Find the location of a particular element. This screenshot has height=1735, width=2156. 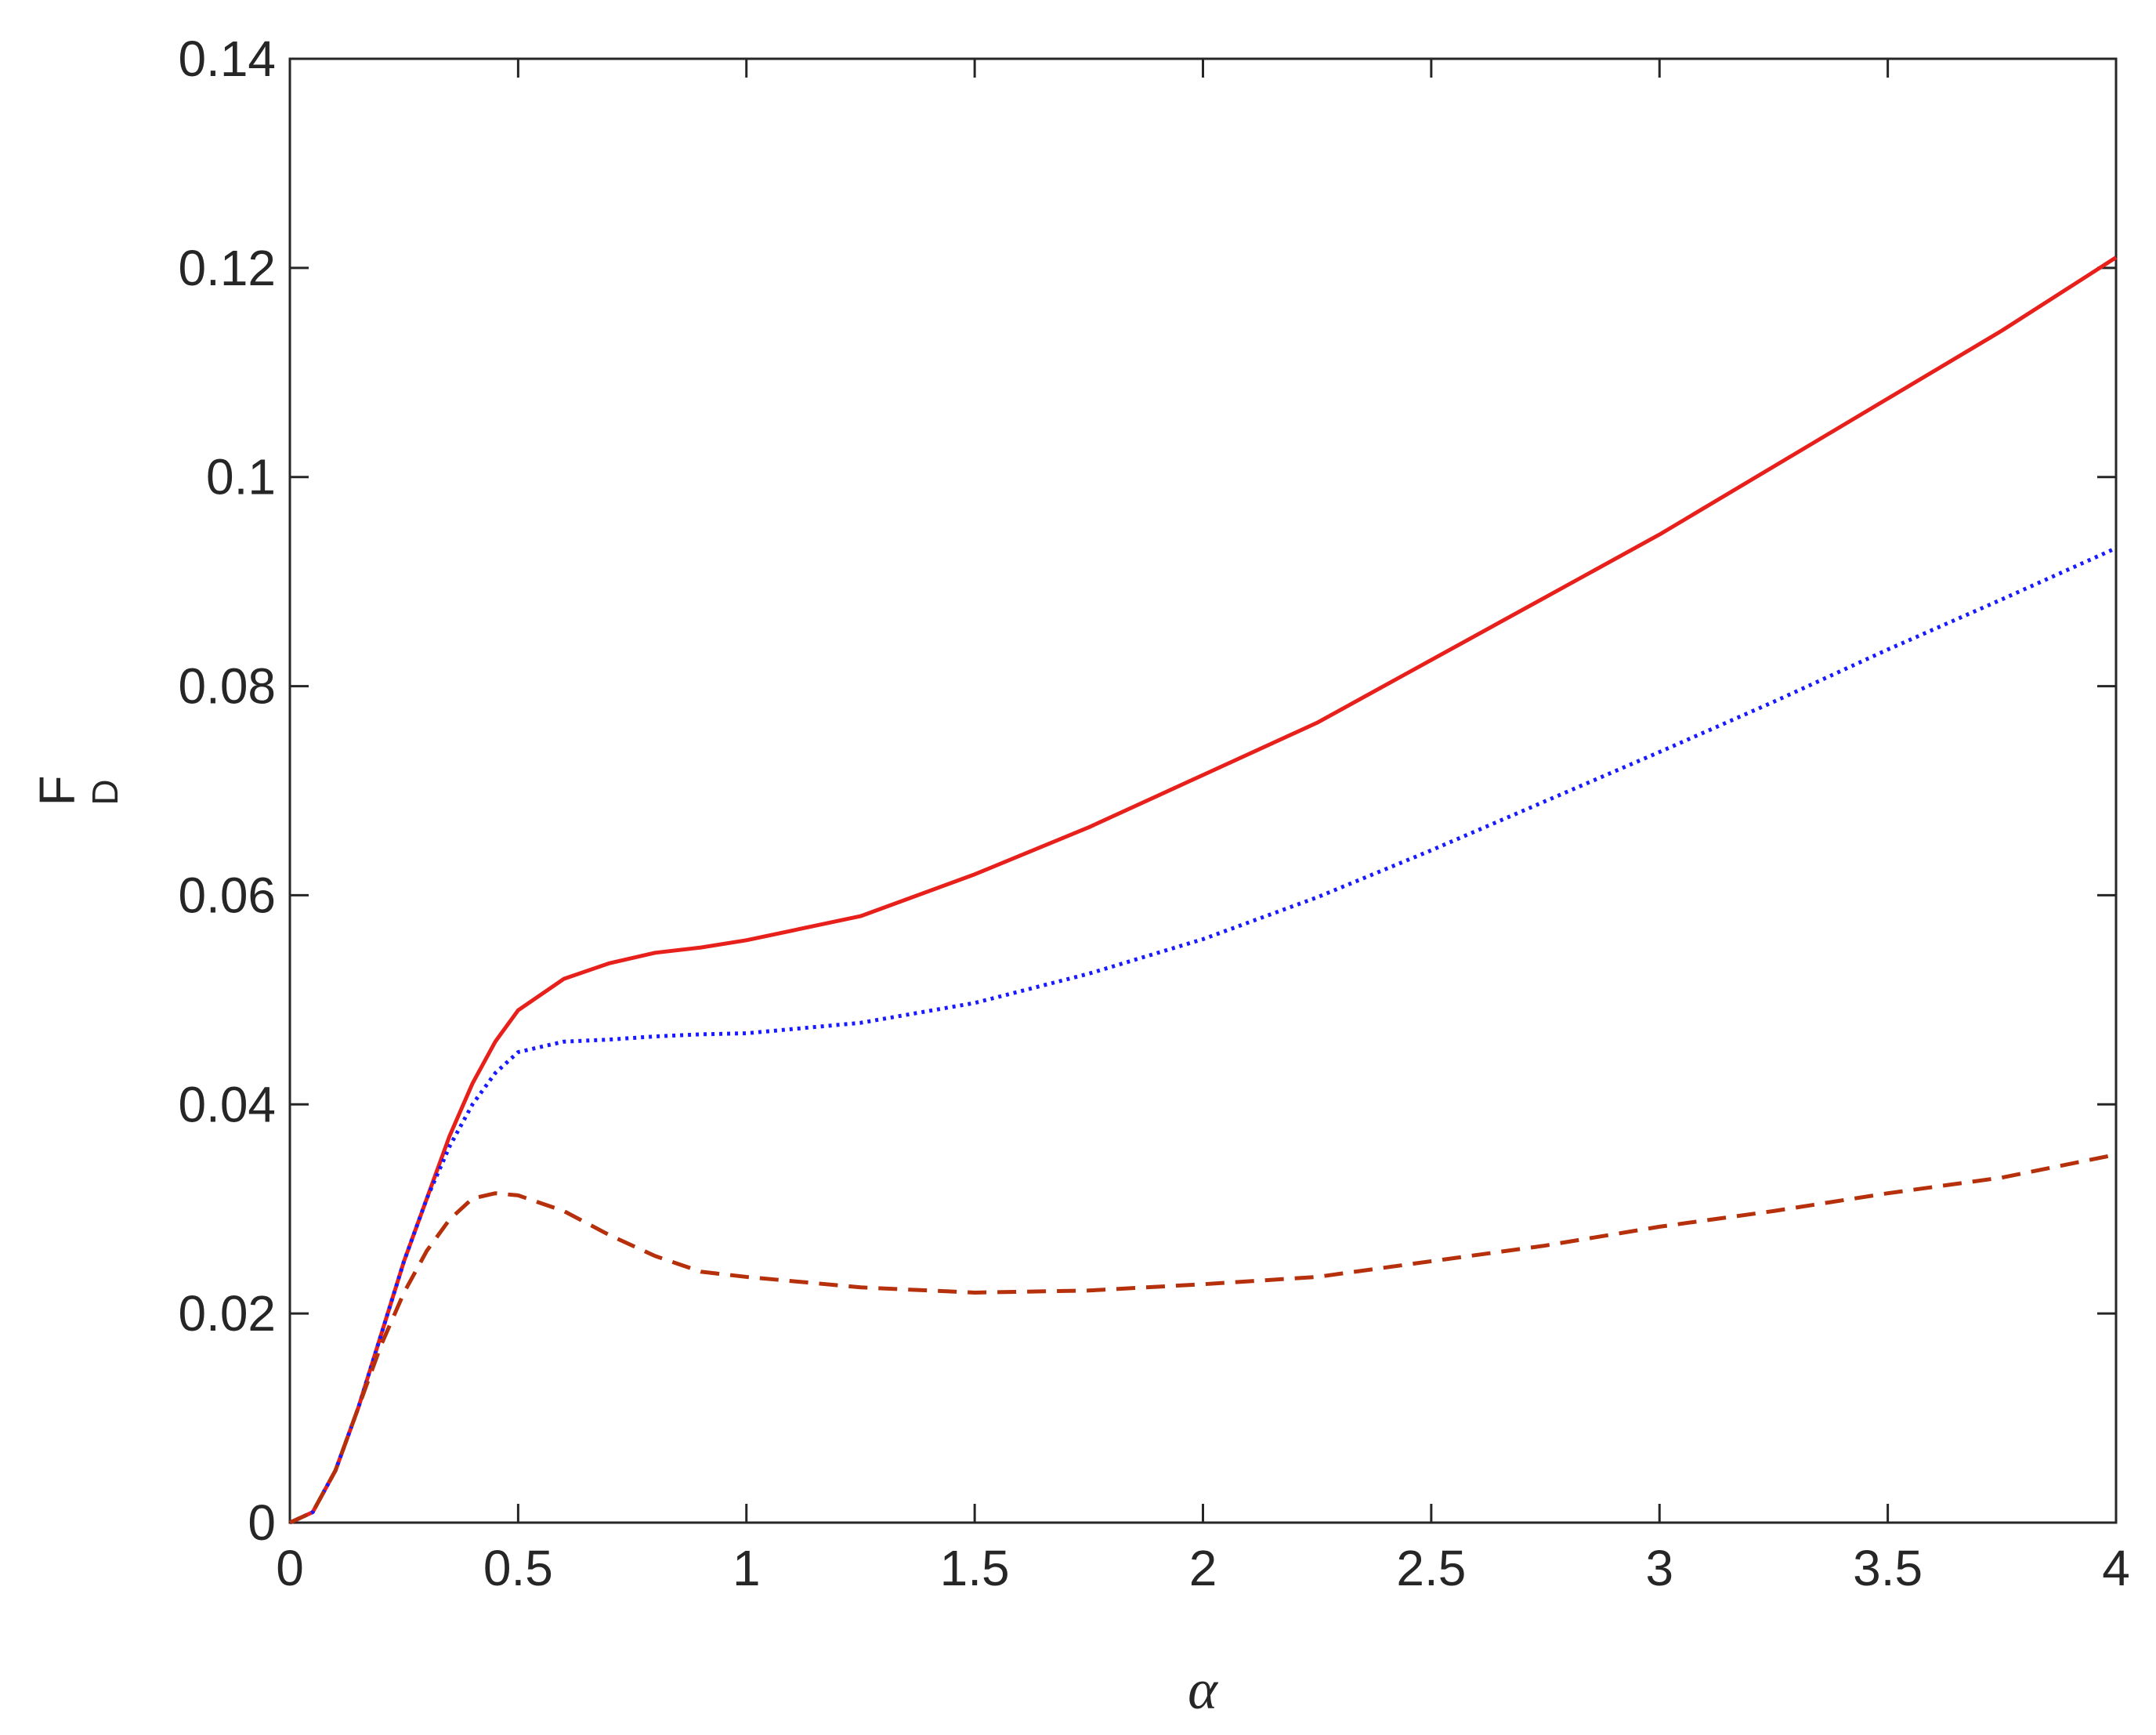

y-tick-label: 0.06 is located at coordinates (227, 895).